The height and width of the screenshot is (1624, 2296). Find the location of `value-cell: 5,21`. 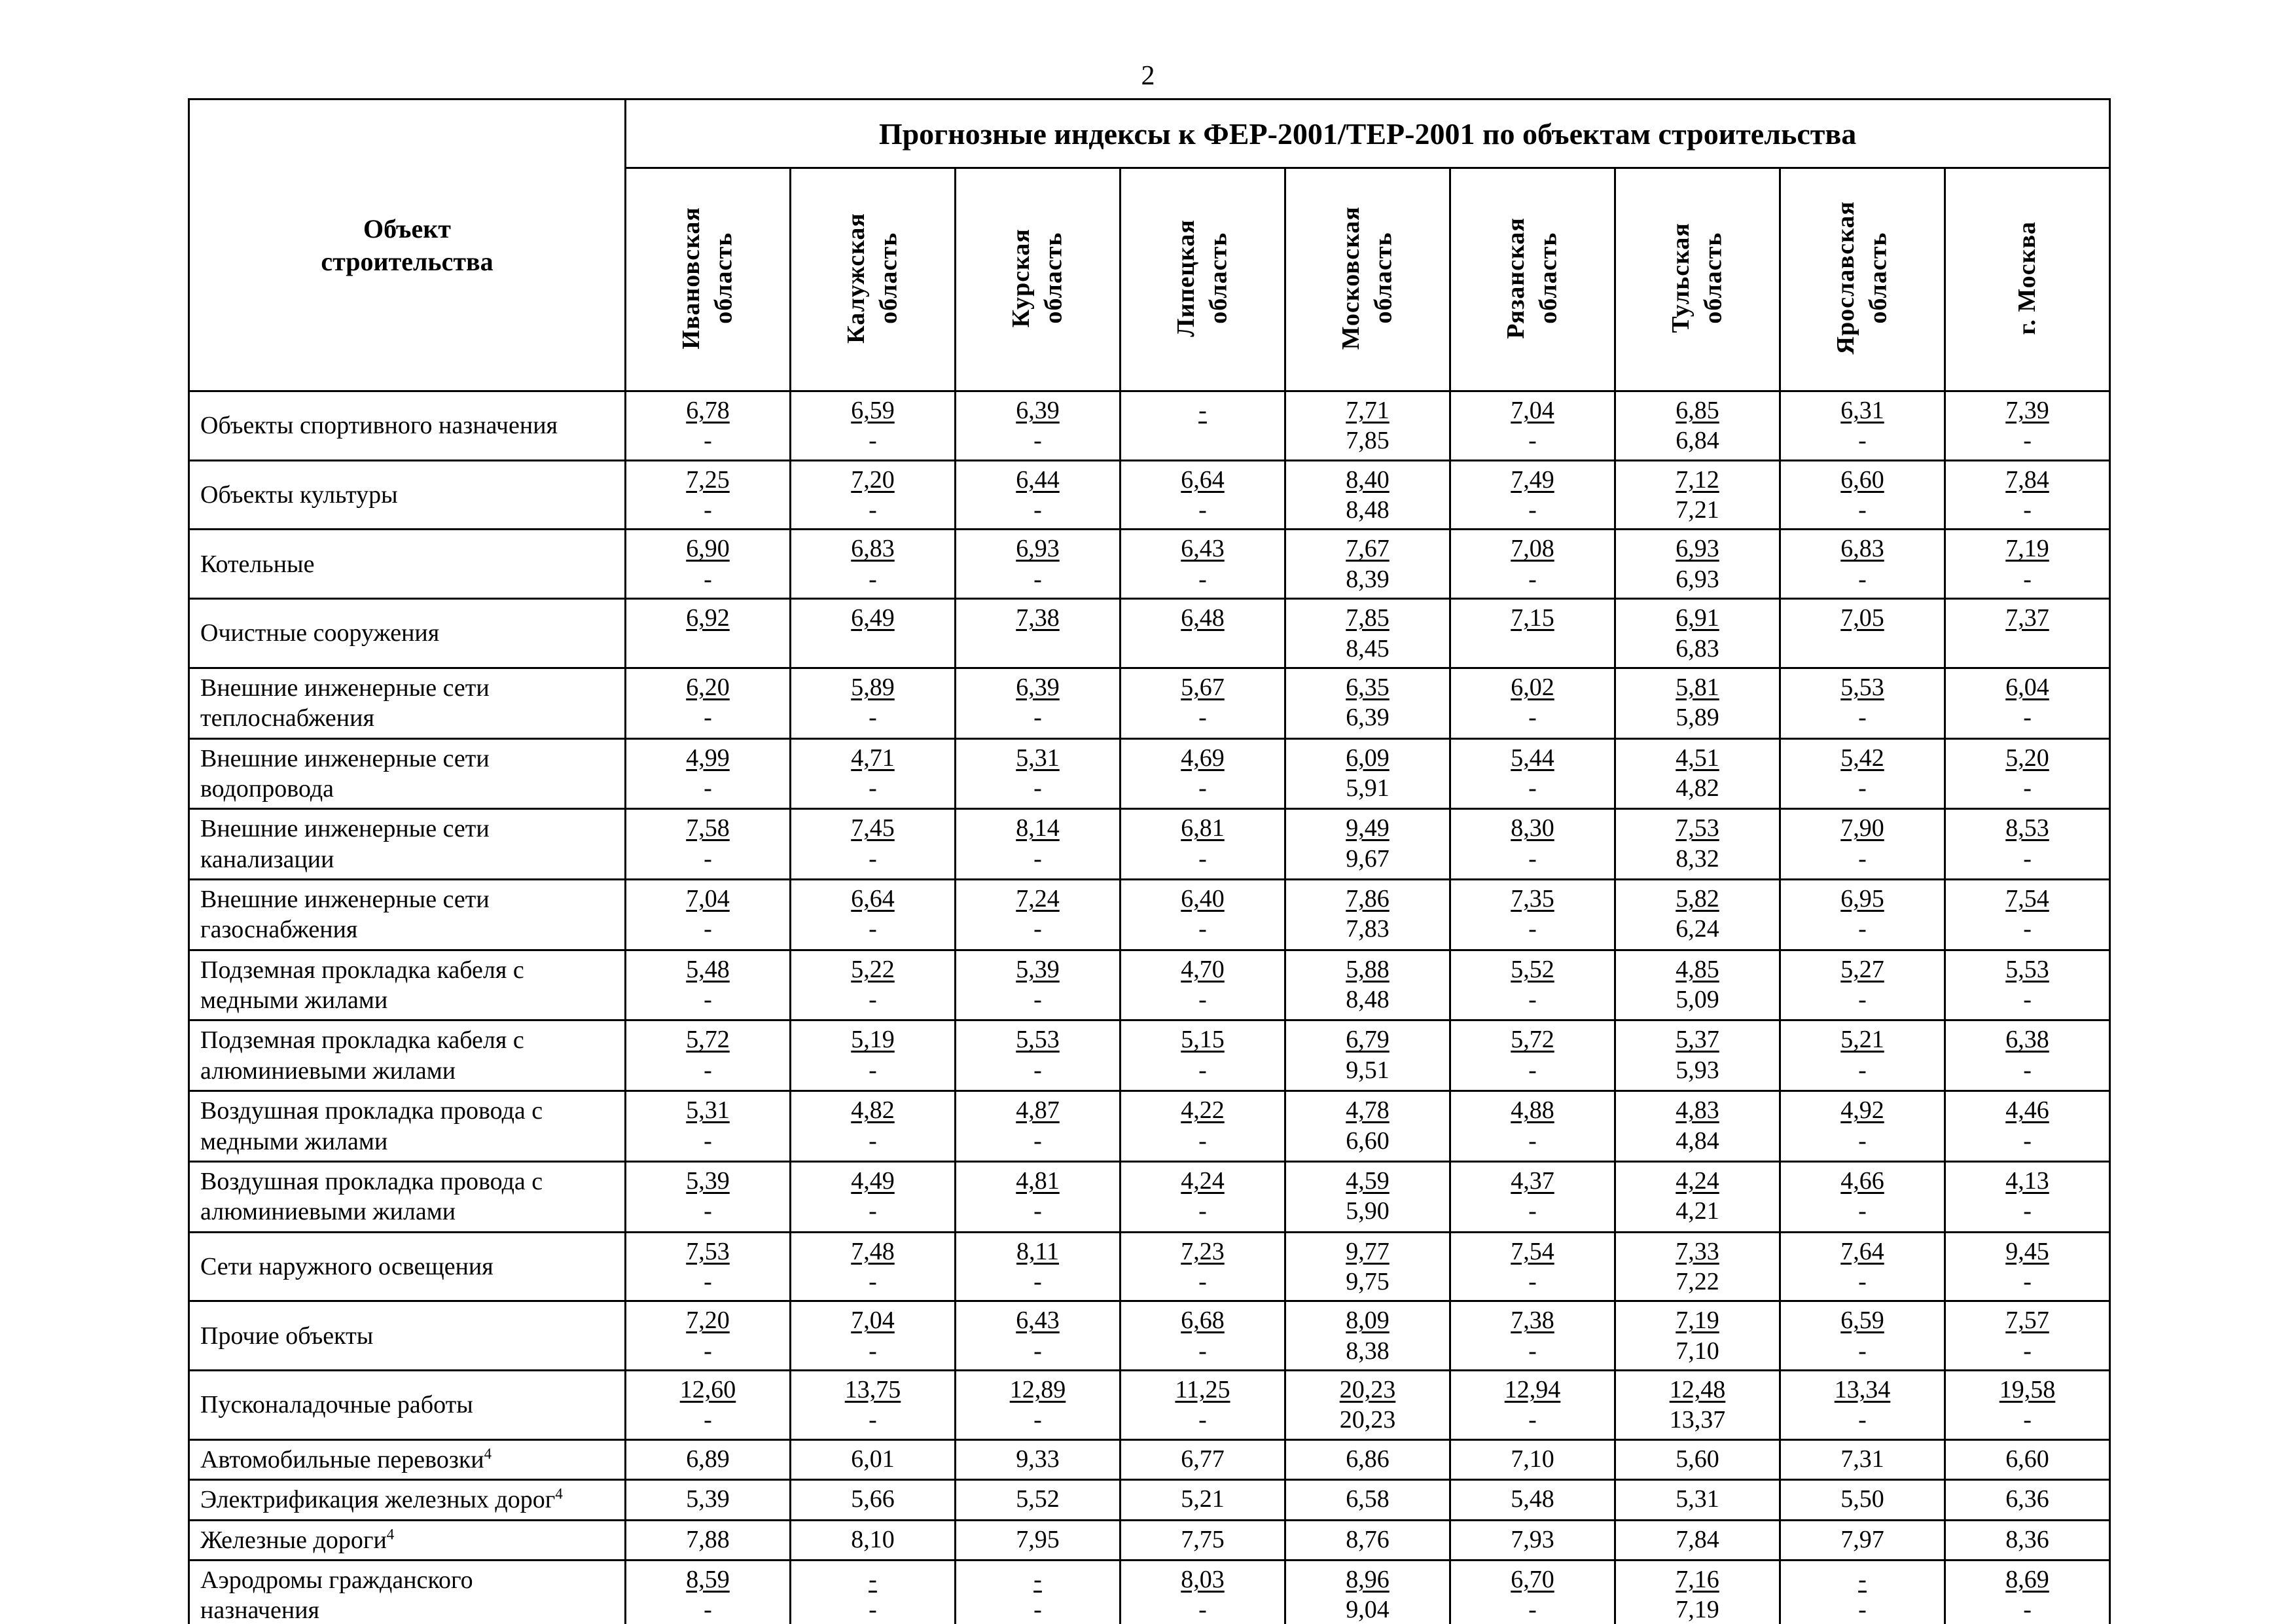

value-cell: 5,21 is located at coordinates (1202, 1500).